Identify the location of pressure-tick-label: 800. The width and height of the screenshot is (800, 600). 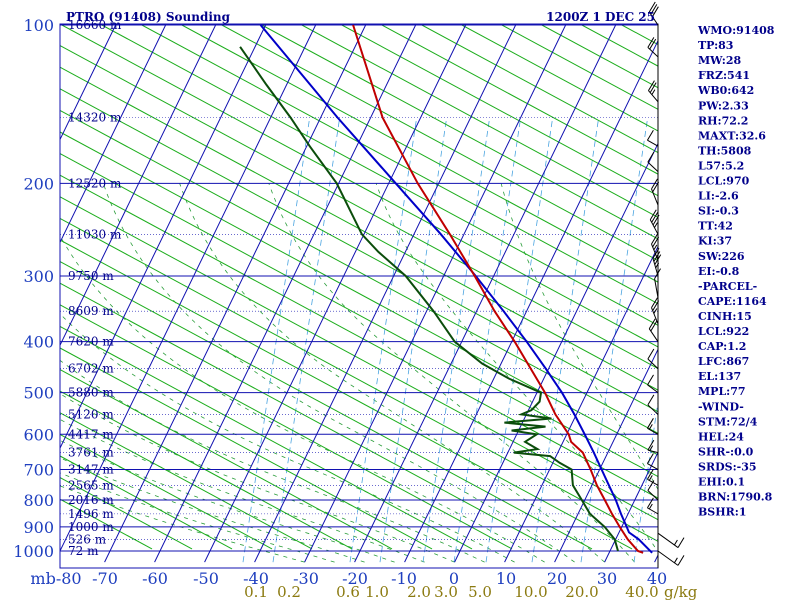
(38, 500).